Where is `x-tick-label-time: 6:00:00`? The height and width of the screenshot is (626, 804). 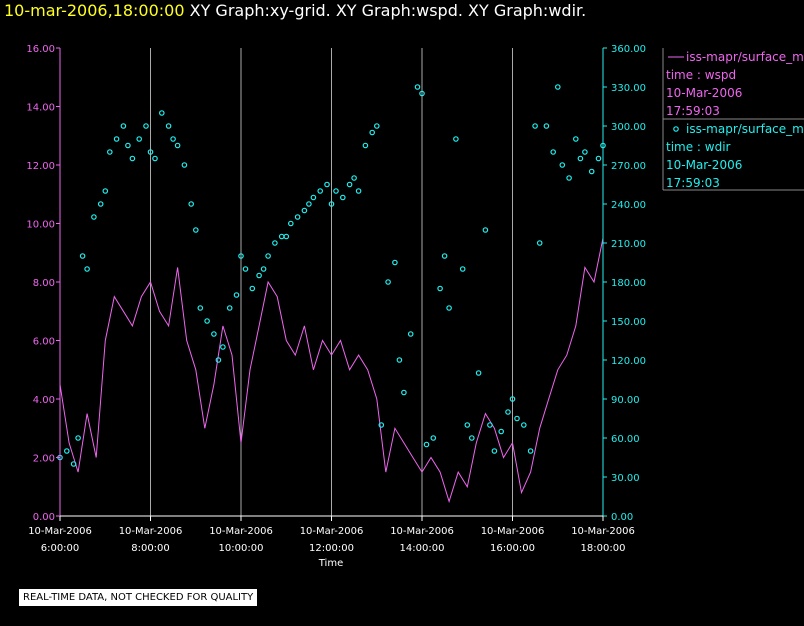
x-tick-label-time: 6:00:00 is located at coordinates (60, 548).